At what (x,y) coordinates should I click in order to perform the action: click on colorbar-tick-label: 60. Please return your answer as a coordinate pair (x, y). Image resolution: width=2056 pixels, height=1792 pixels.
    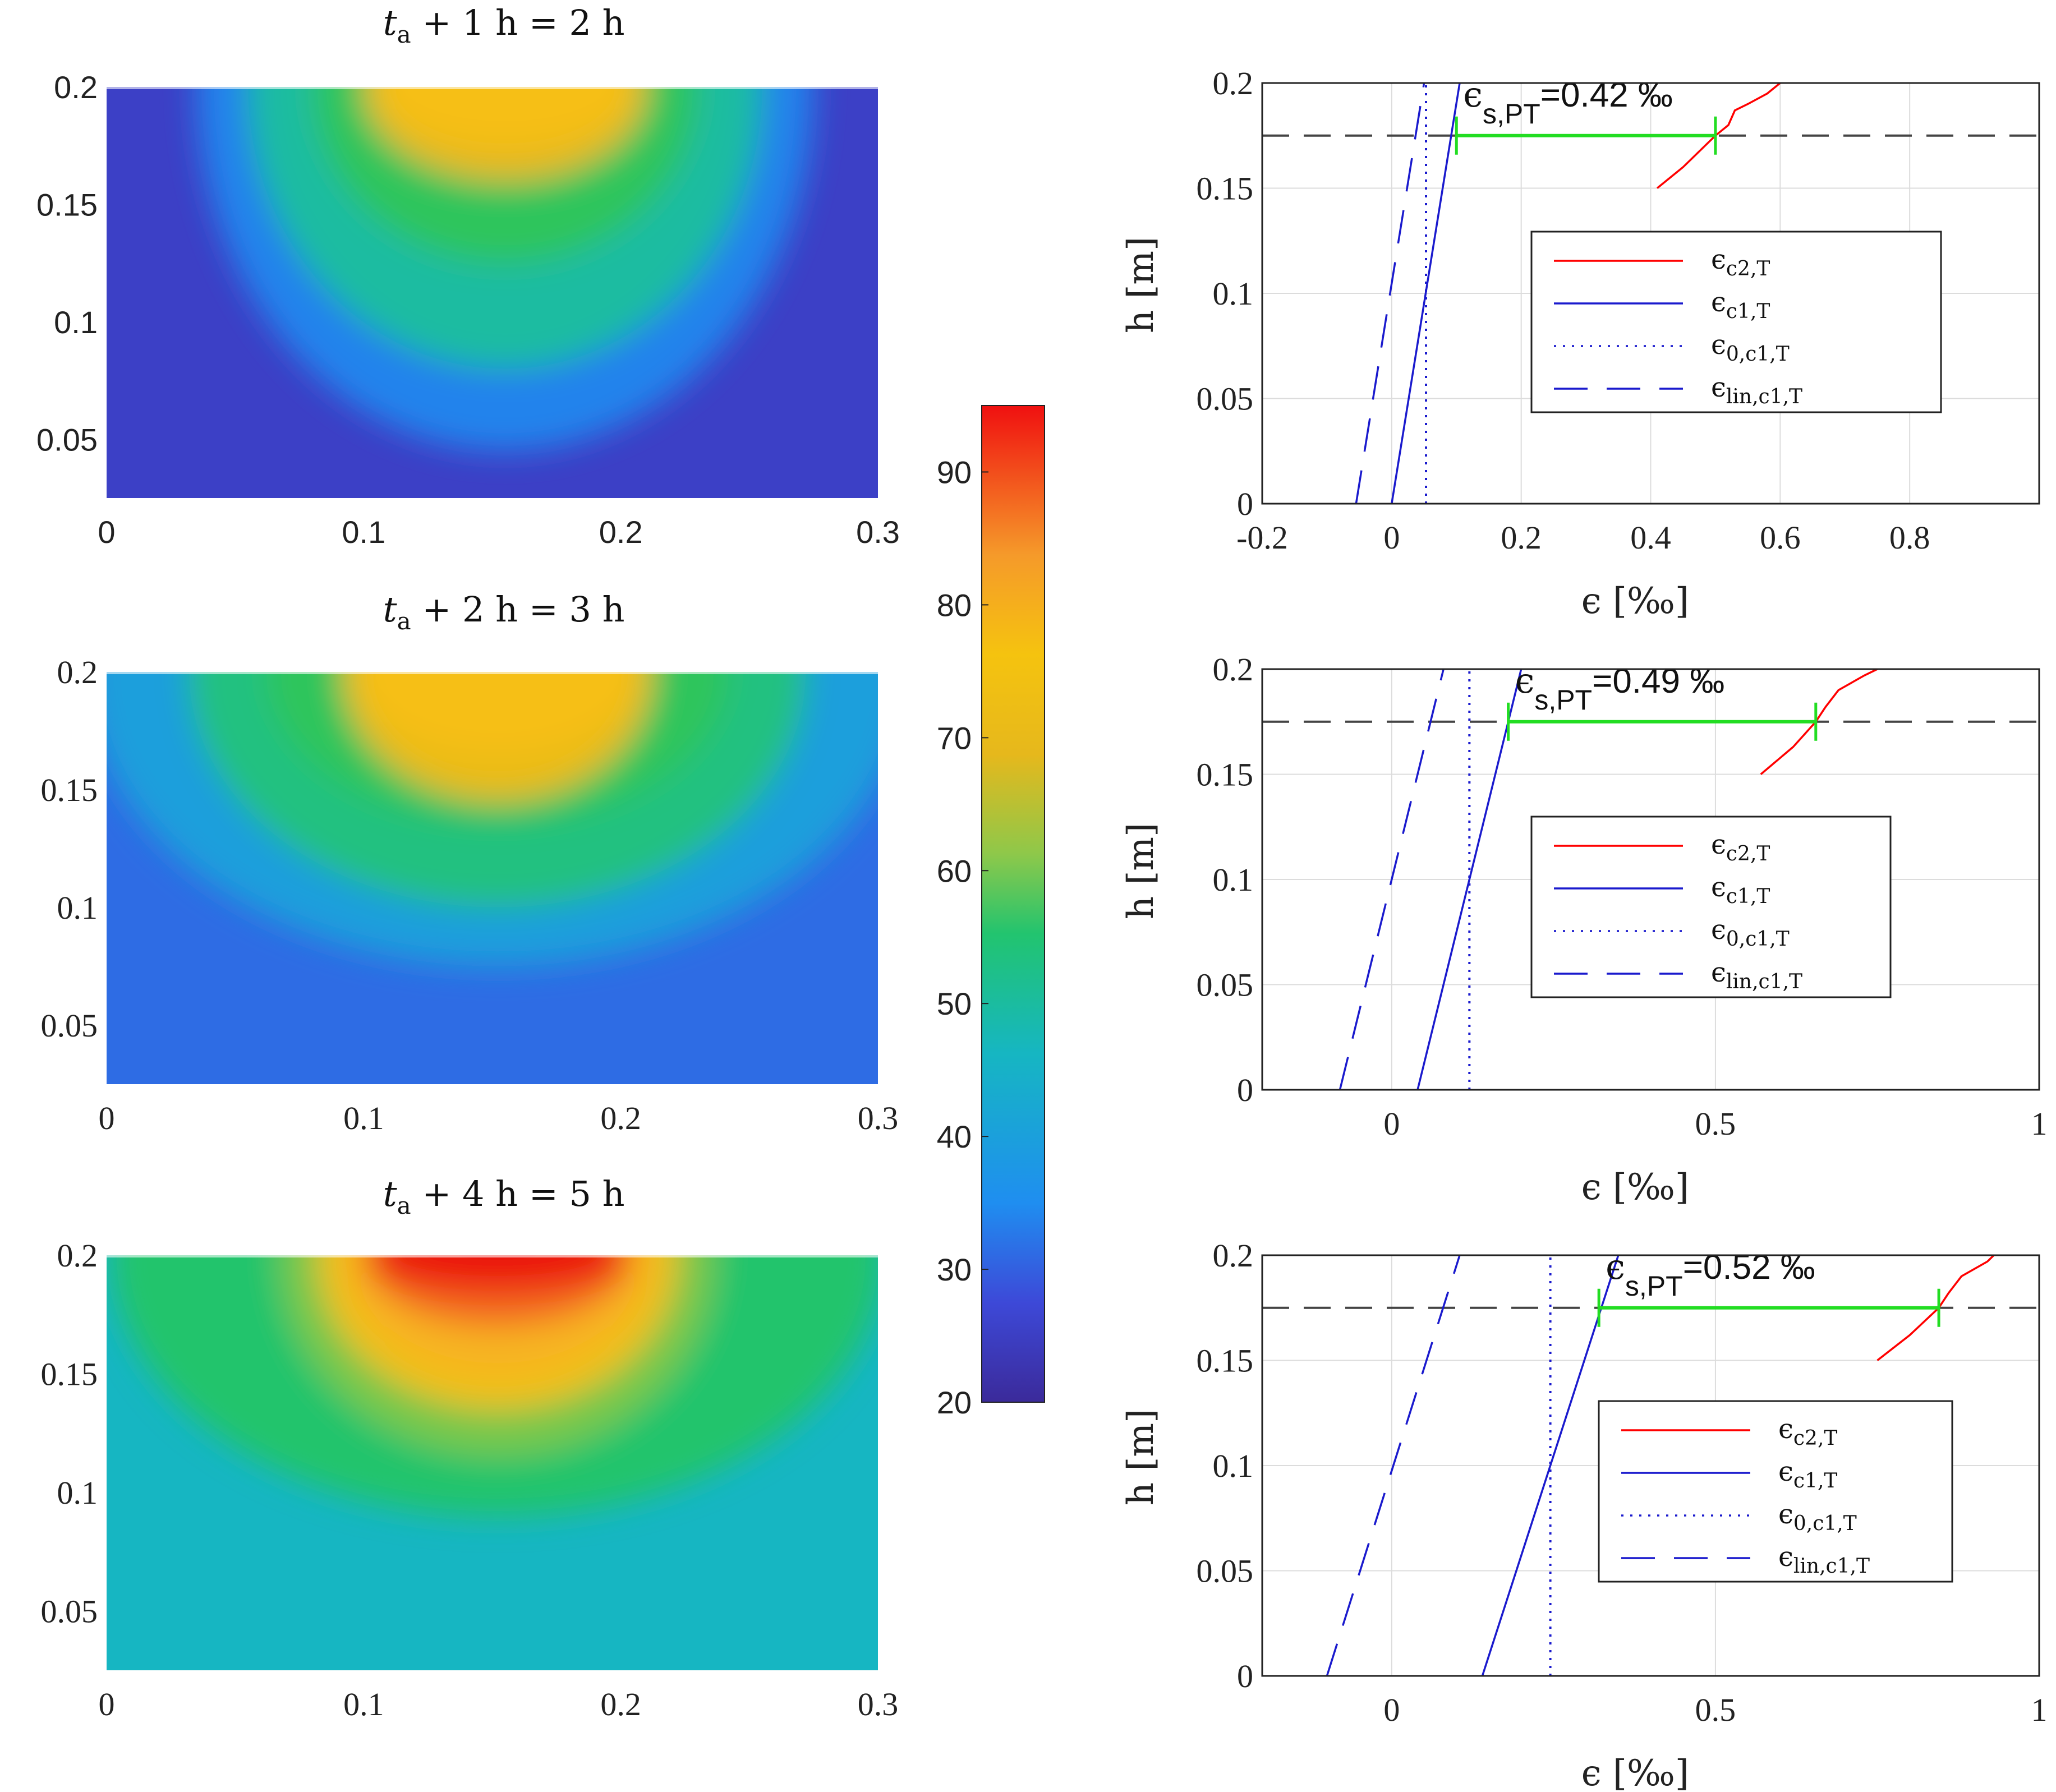
    Looking at the image, I should click on (955, 870).